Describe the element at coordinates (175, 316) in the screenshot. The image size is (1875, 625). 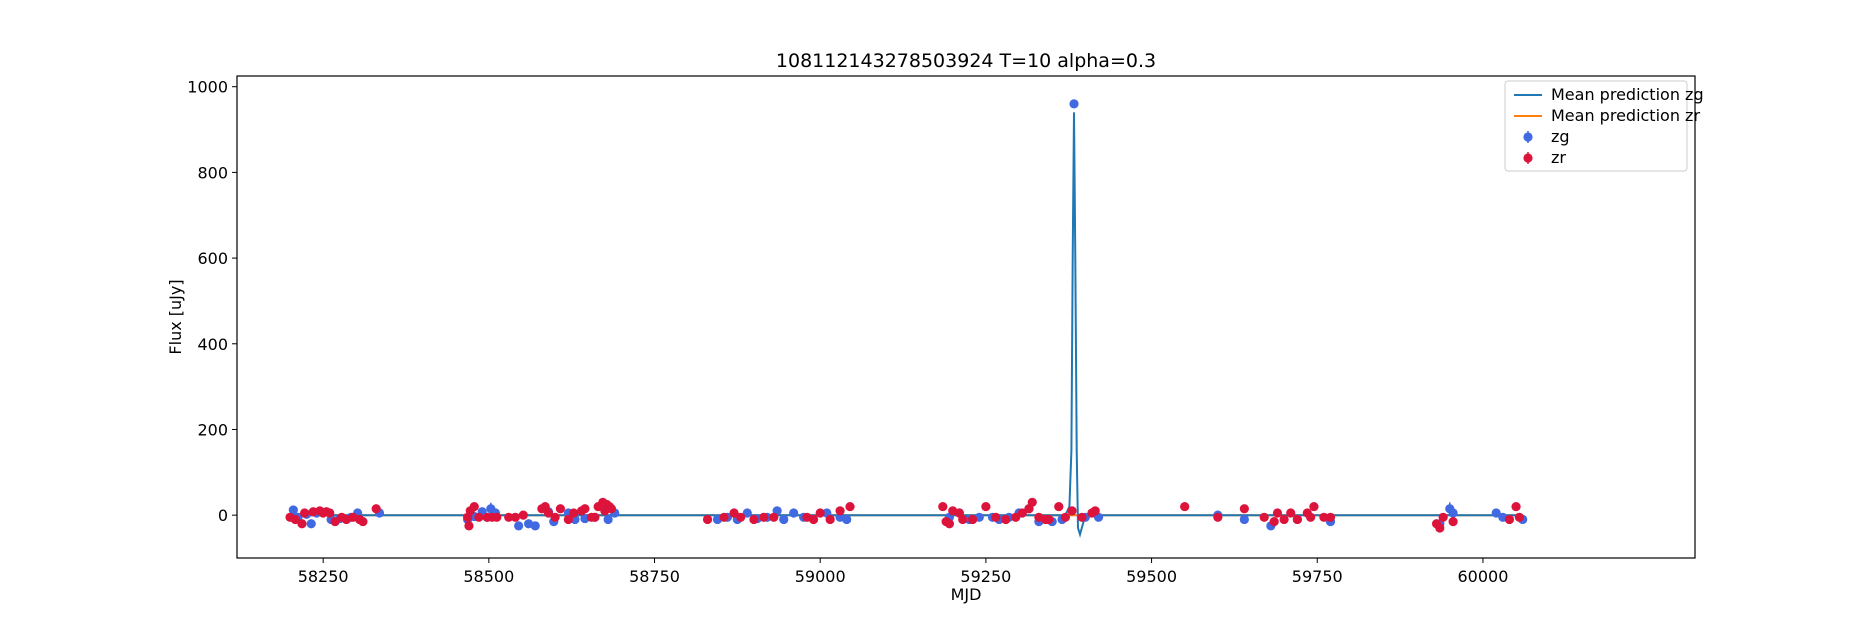
I see `y-axis-label: Flux [uJy]` at that location.